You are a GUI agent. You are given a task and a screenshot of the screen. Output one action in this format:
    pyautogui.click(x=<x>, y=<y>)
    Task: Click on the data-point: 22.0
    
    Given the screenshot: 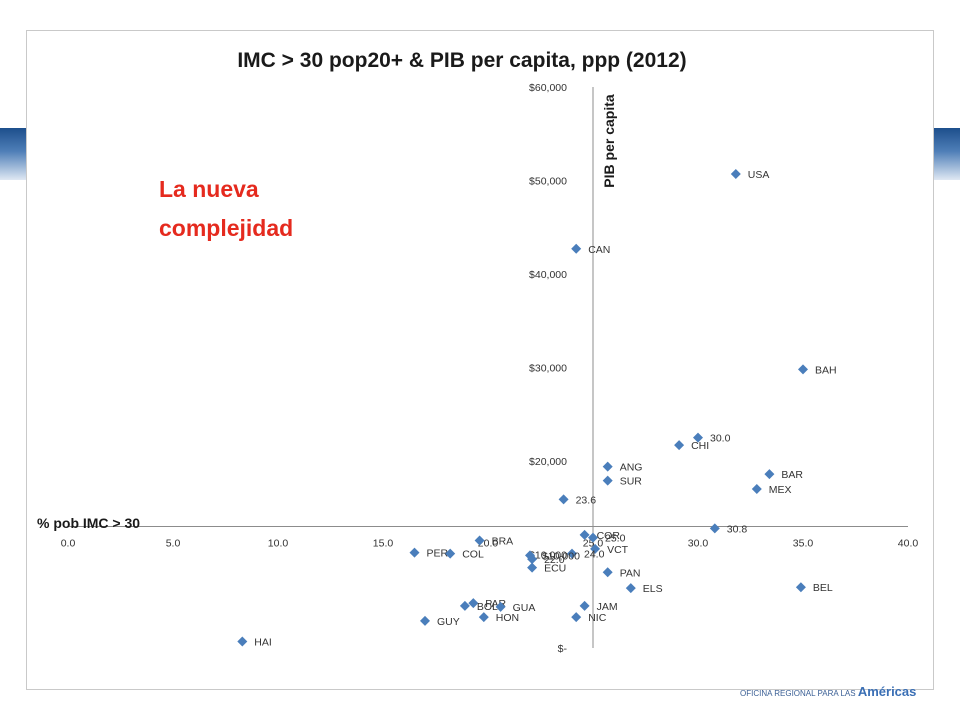 What is the action you would take?
    pyautogui.click(x=546, y=560)
    